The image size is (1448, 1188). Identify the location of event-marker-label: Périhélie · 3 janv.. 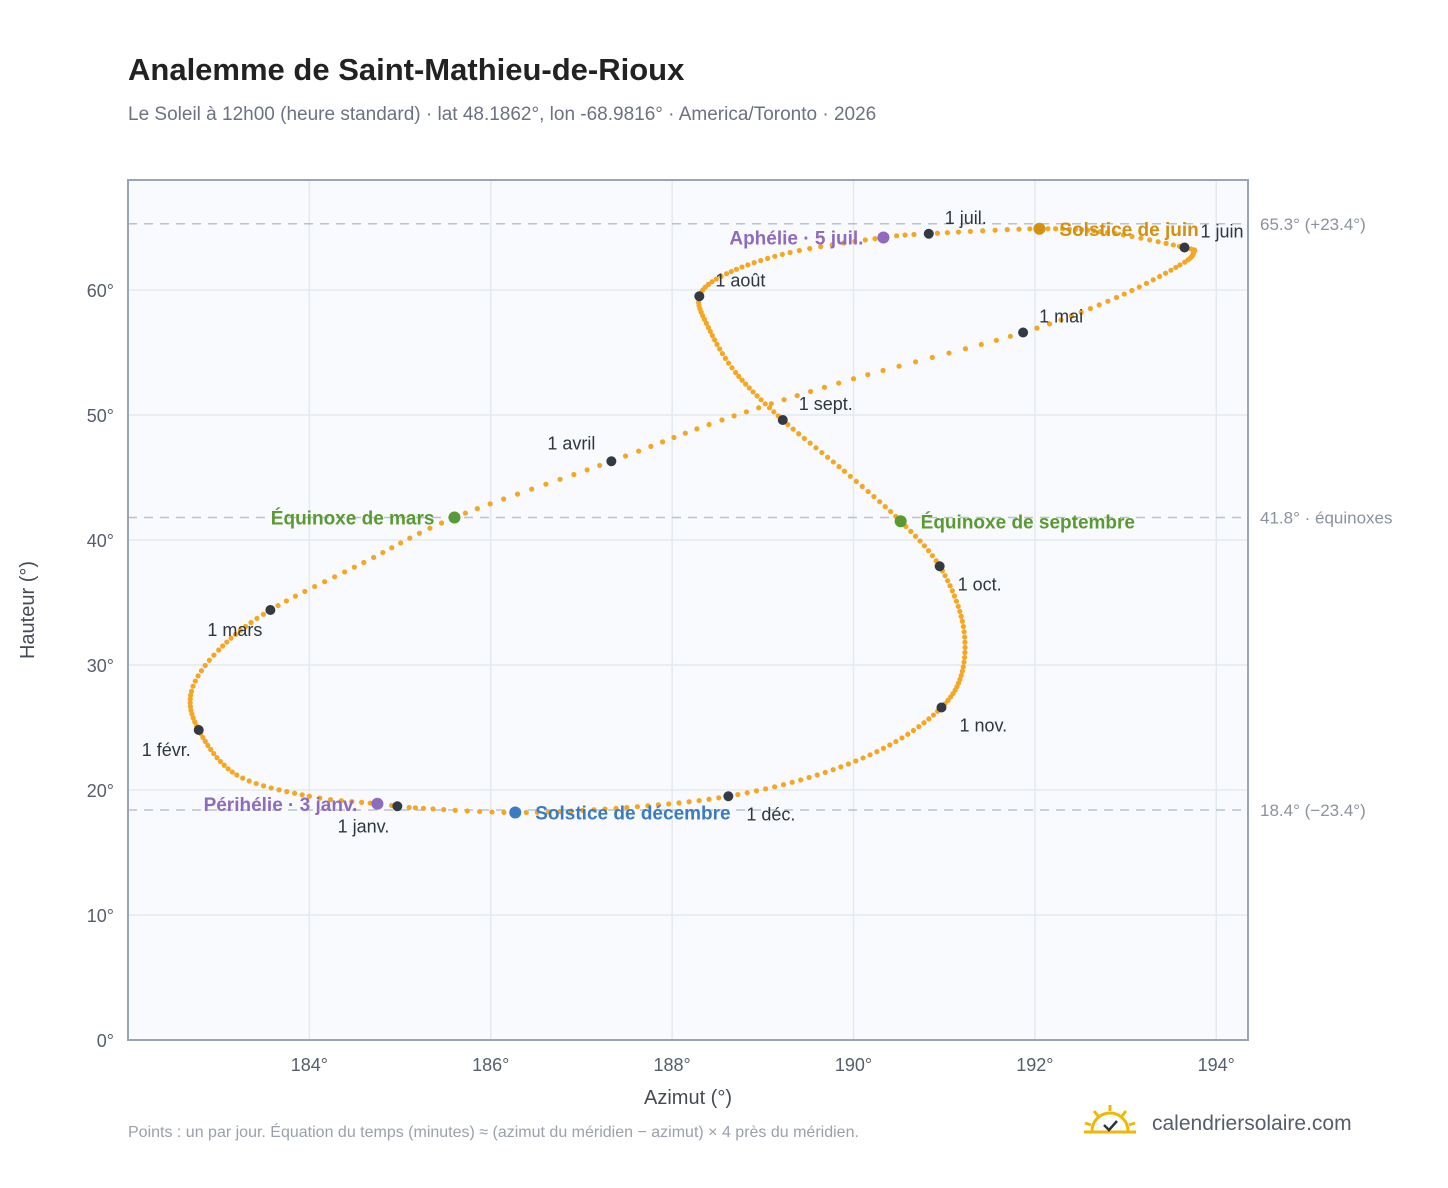
(281, 805).